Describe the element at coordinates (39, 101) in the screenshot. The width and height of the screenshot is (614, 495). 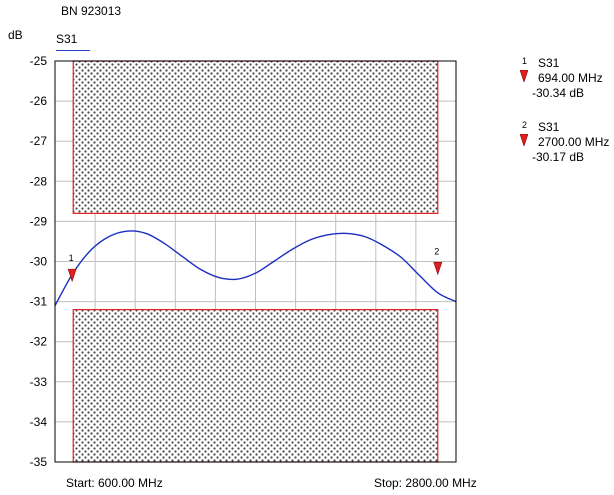
I see `y-tick-label: -26` at that location.